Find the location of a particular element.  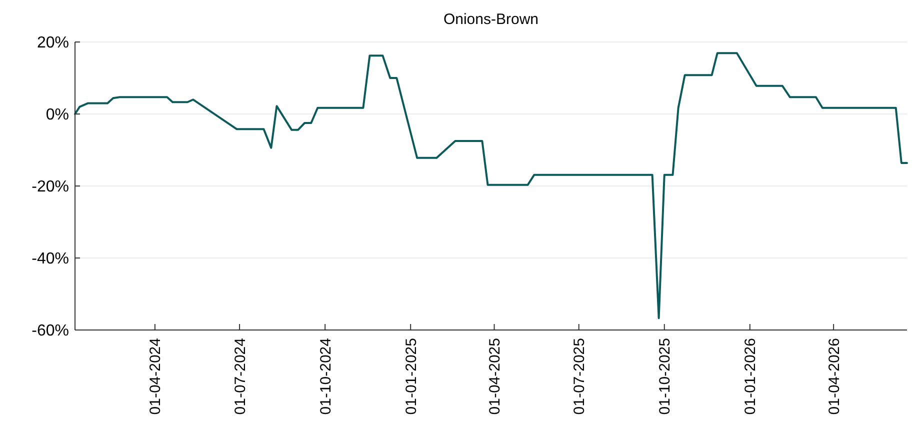

x-tick-label: 01-07-2025 is located at coordinates (579, 376).